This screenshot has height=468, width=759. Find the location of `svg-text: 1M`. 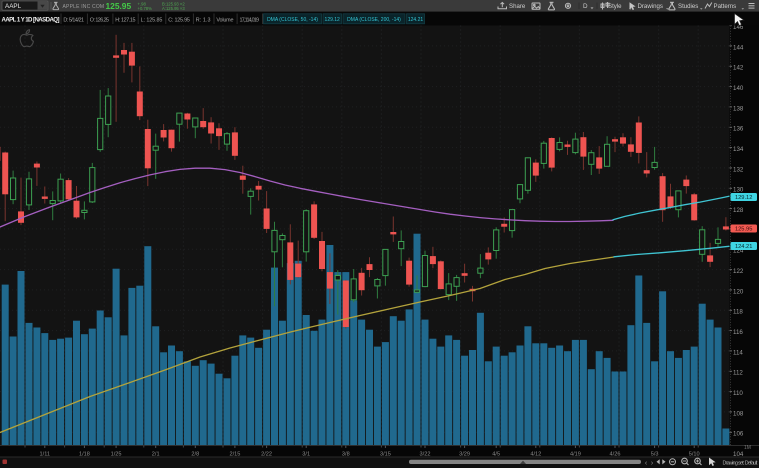

svg-text: 1M is located at coordinates (747, 448).